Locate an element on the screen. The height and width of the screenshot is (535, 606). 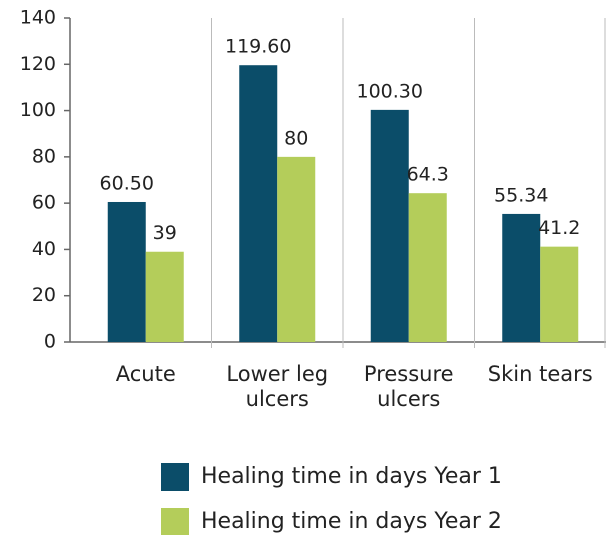
x-tick-label: Pressure ulcers is located at coordinates (408, 386).